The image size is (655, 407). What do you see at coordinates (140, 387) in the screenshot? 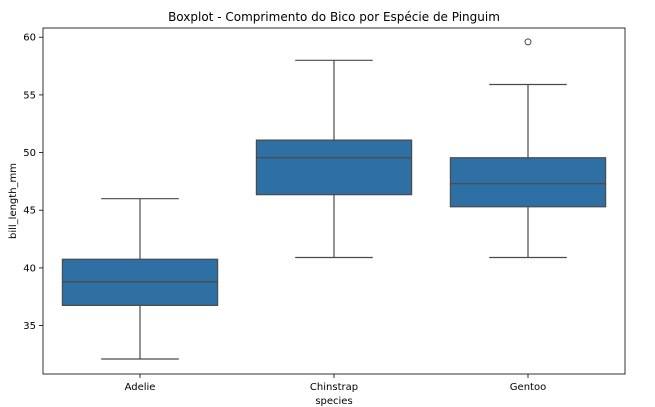
I see `x-tick-label: Adelie` at bounding box center [140, 387].